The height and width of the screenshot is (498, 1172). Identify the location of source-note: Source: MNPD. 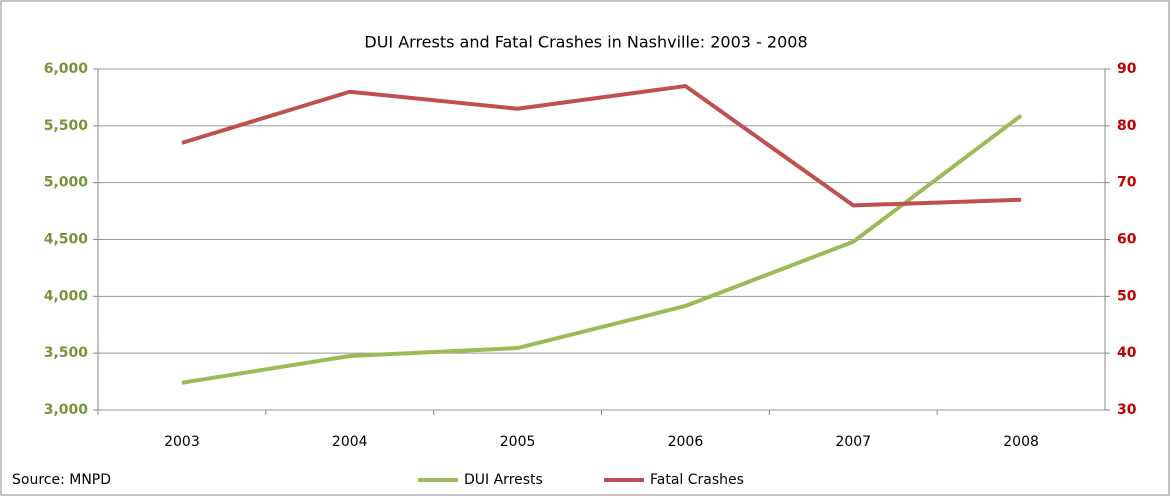
(61, 480).